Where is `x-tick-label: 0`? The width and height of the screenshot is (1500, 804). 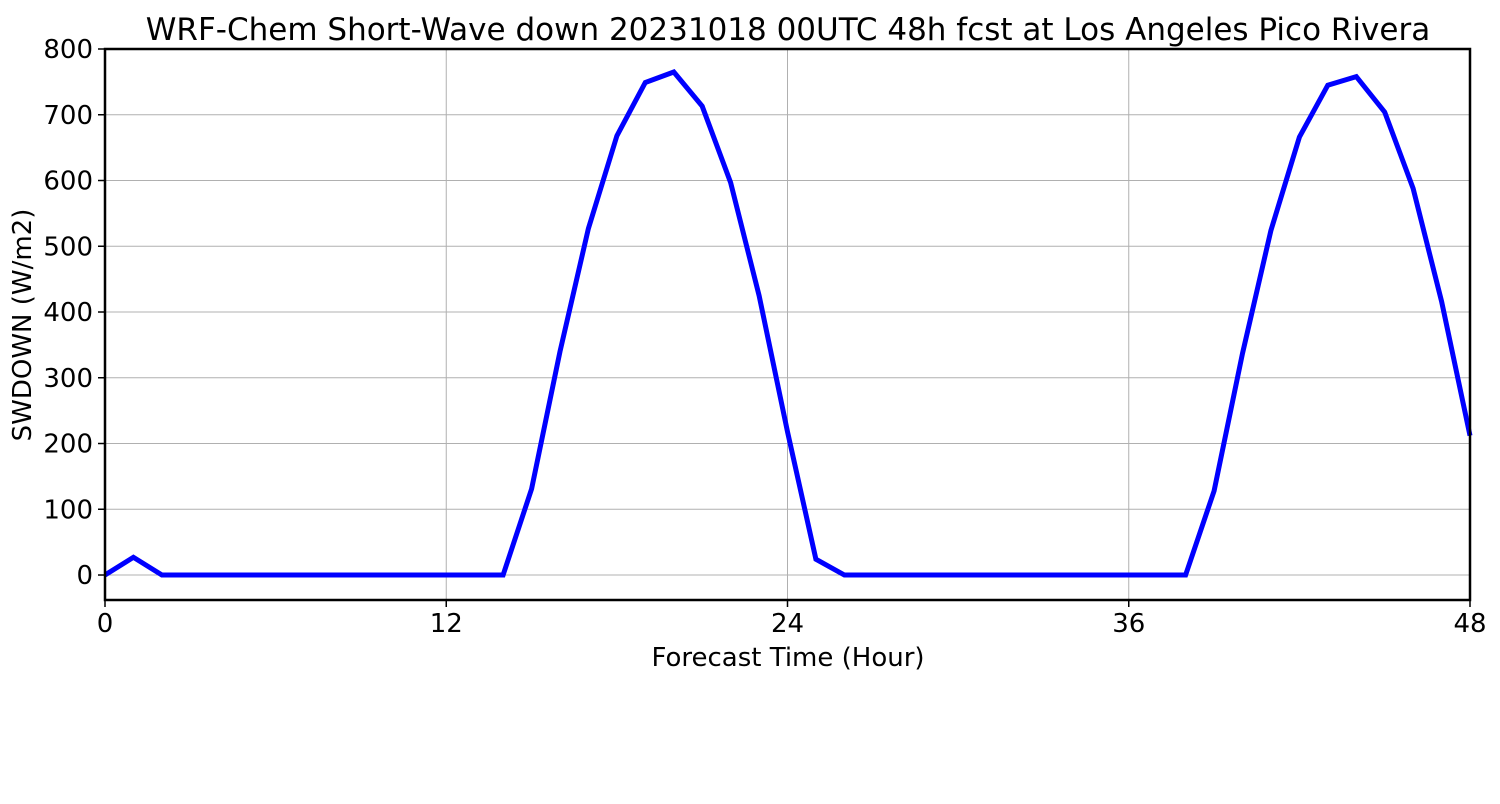
x-tick-label: 0 is located at coordinates (105, 624).